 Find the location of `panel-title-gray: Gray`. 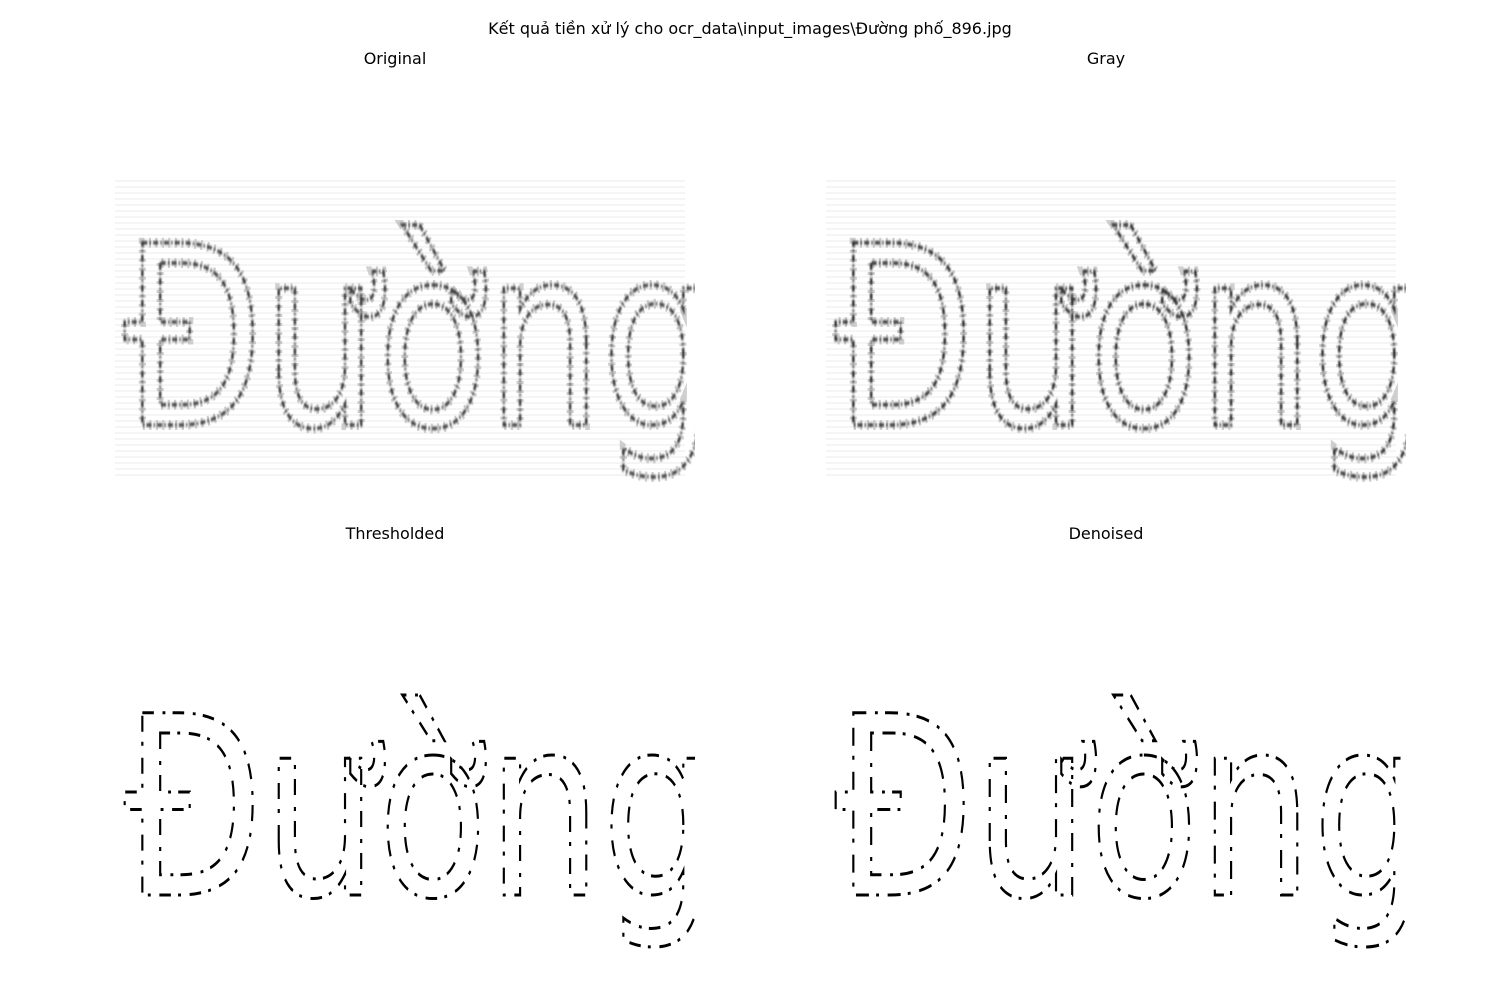

panel-title-gray: Gray is located at coordinates (1106, 58).